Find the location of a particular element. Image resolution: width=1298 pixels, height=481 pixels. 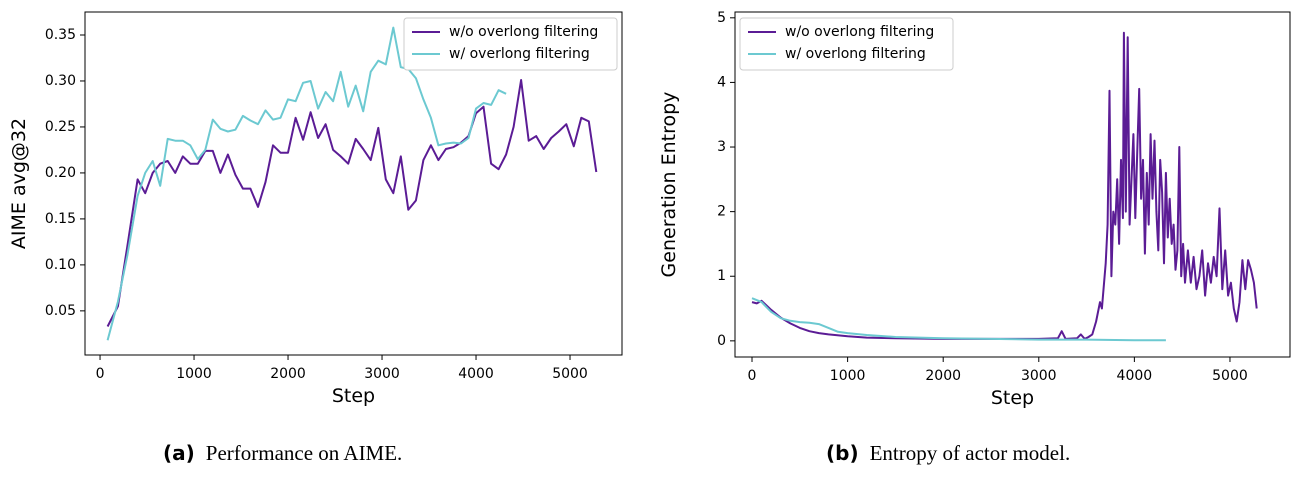

series-line is located at coordinates (958, 319).